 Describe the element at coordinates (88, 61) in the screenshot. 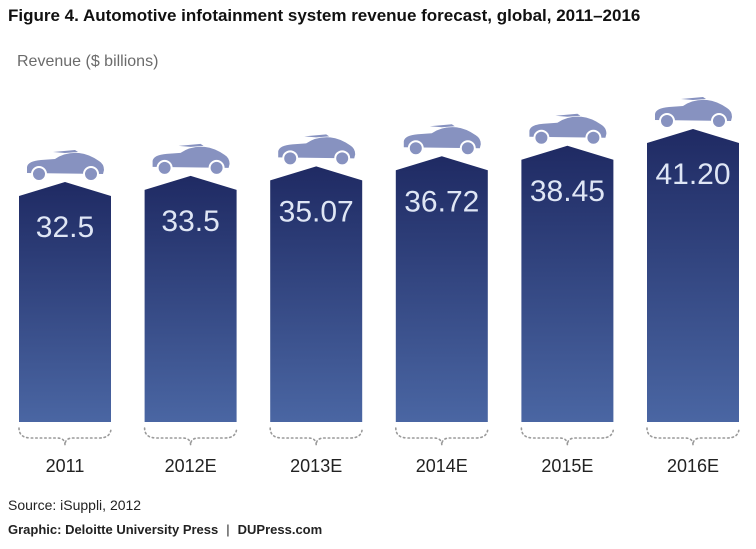

I see `y-axis-label: Revenue ($ billions)` at that location.